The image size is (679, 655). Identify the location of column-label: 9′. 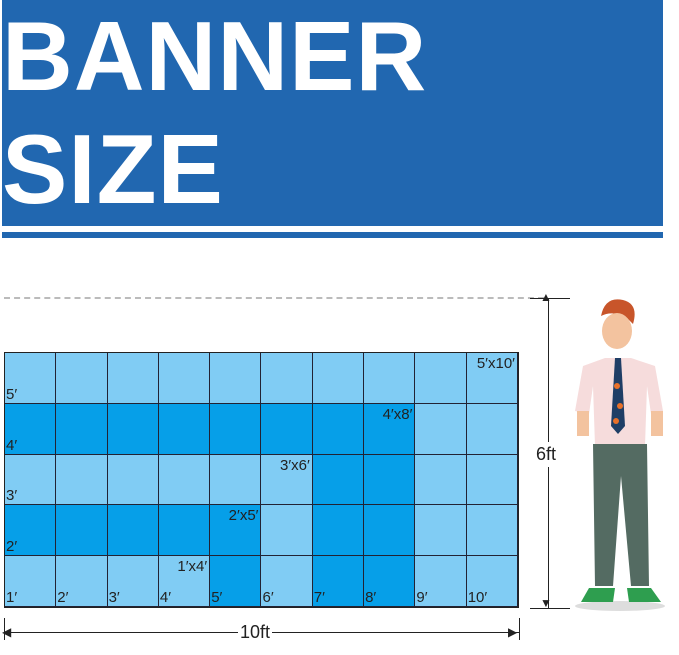
(422, 597).